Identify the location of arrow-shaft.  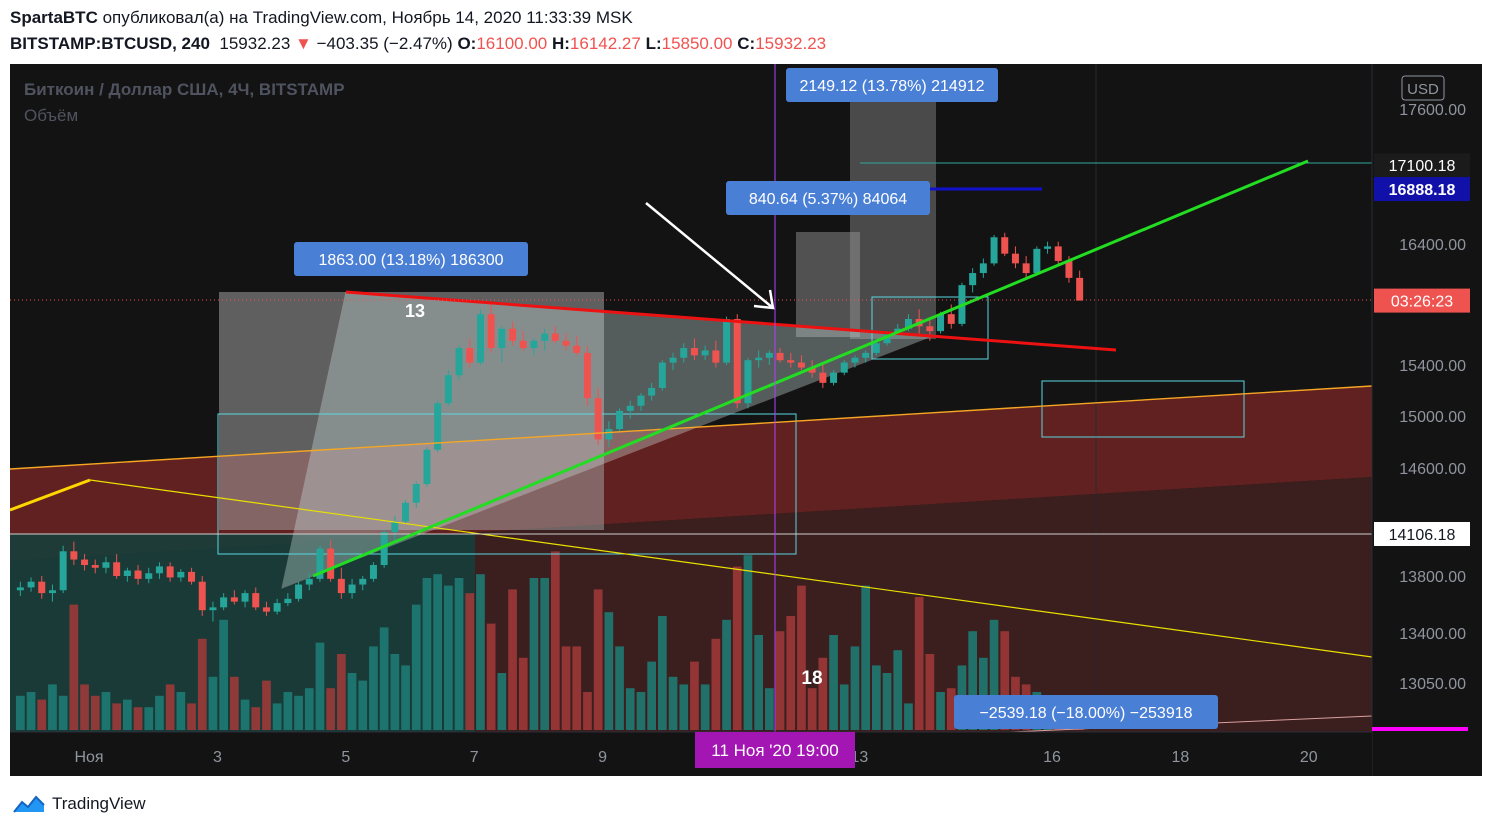
(709, 255).